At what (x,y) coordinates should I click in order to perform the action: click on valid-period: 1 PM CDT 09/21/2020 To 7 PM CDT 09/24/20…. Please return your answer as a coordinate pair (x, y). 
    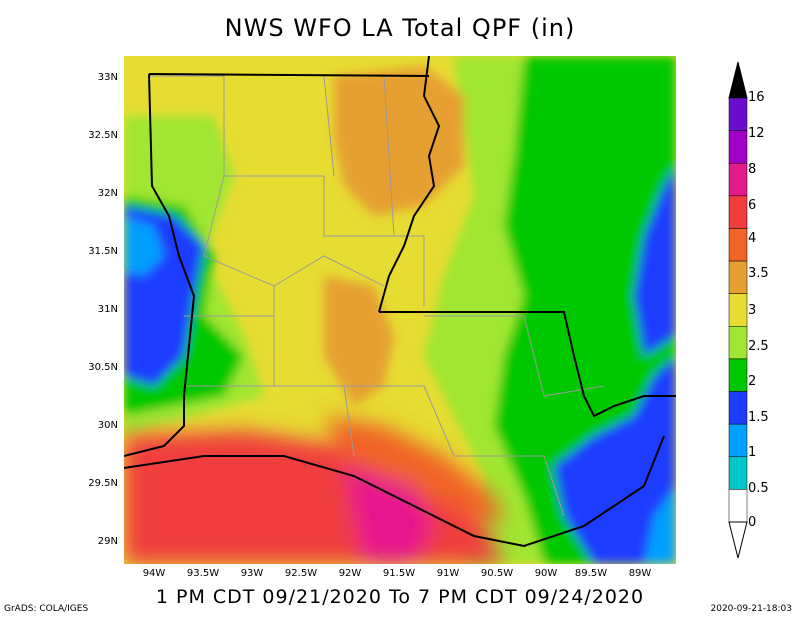
    Looking at the image, I should click on (400, 597).